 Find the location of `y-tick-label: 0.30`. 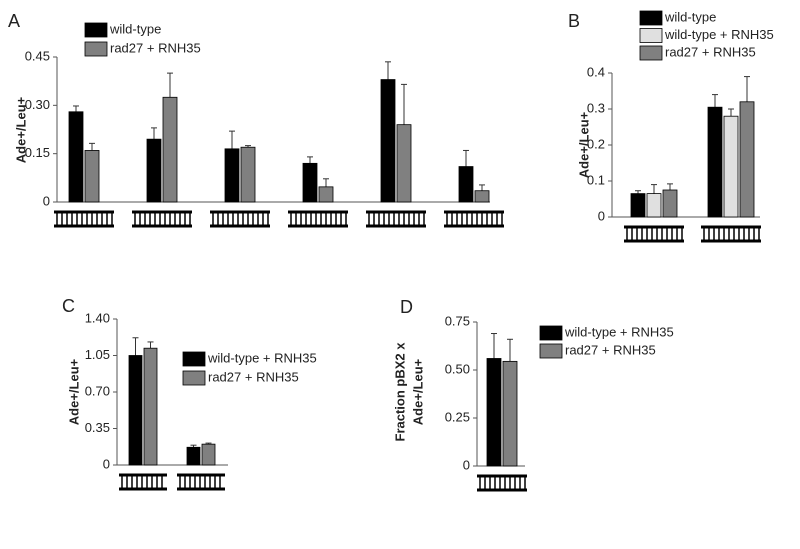

y-tick-label: 0.30 is located at coordinates (37, 104).